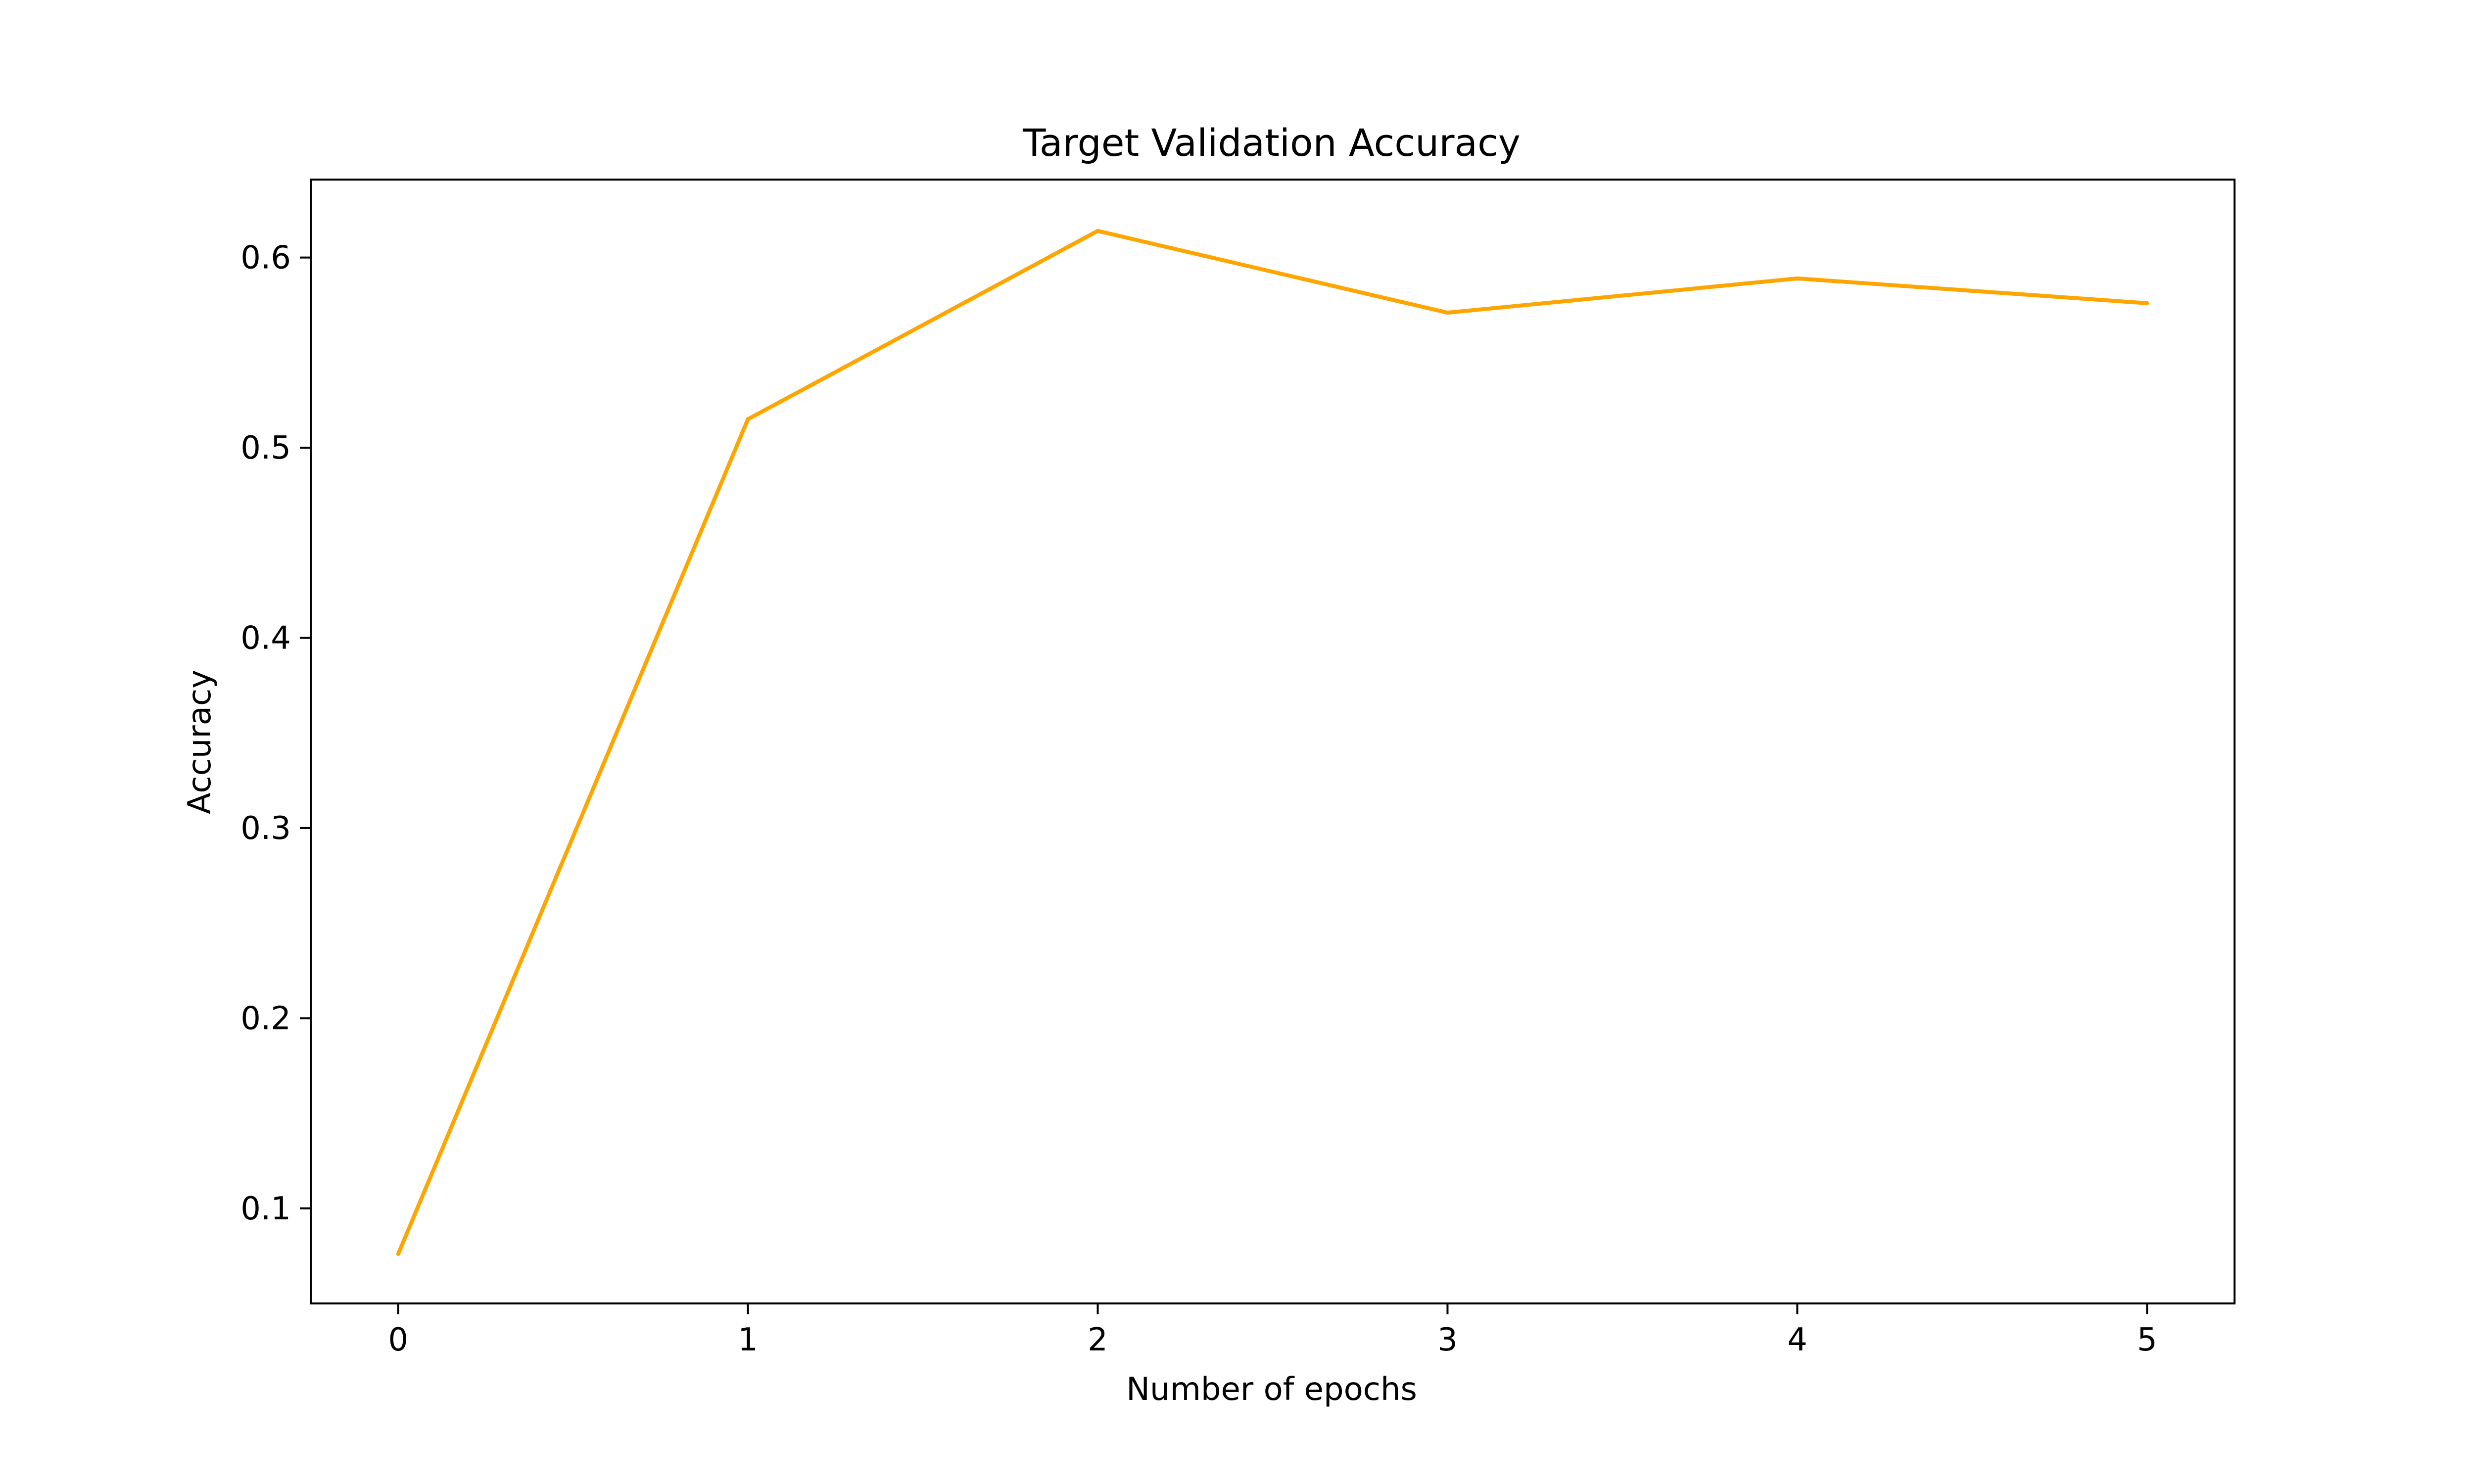 This screenshot has width=2474, height=1484. I want to click on y-axis-ticks: 0.1 0.2 0.3 0.4 0.5 0.6, so click(275, 733).